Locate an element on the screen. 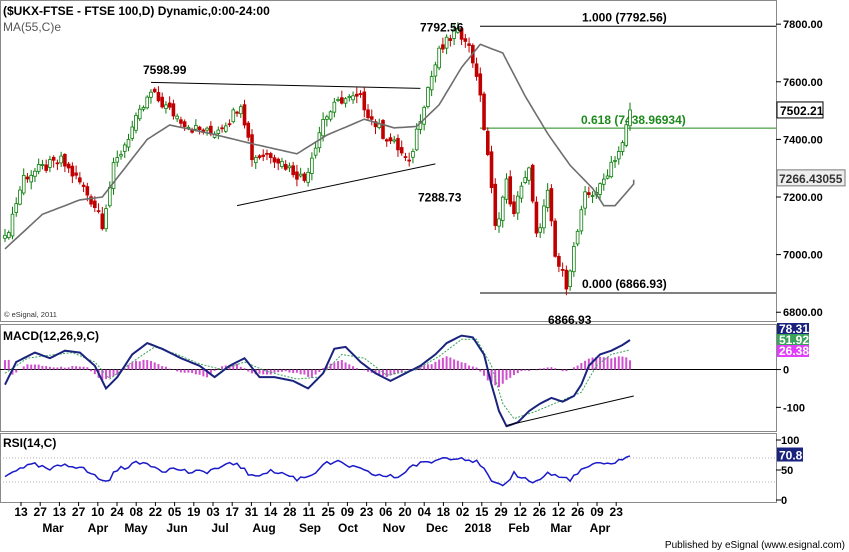  x-axis-day-label: 25 is located at coordinates (329, 512).